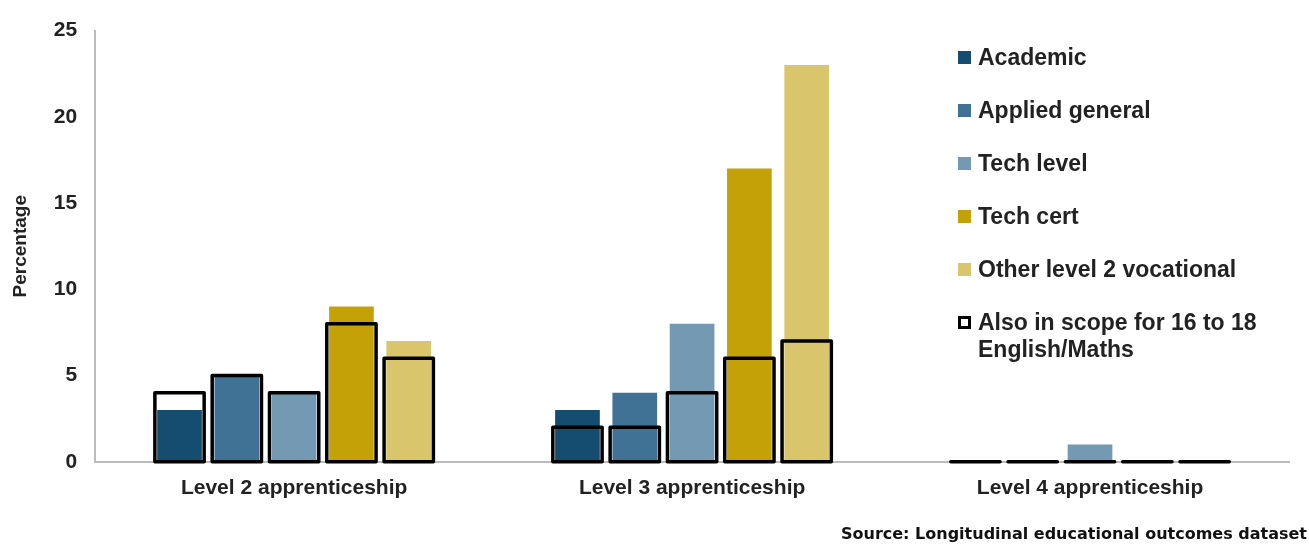 The image size is (1309, 545). I want to click on y-tick-label: 20, so click(65, 115).